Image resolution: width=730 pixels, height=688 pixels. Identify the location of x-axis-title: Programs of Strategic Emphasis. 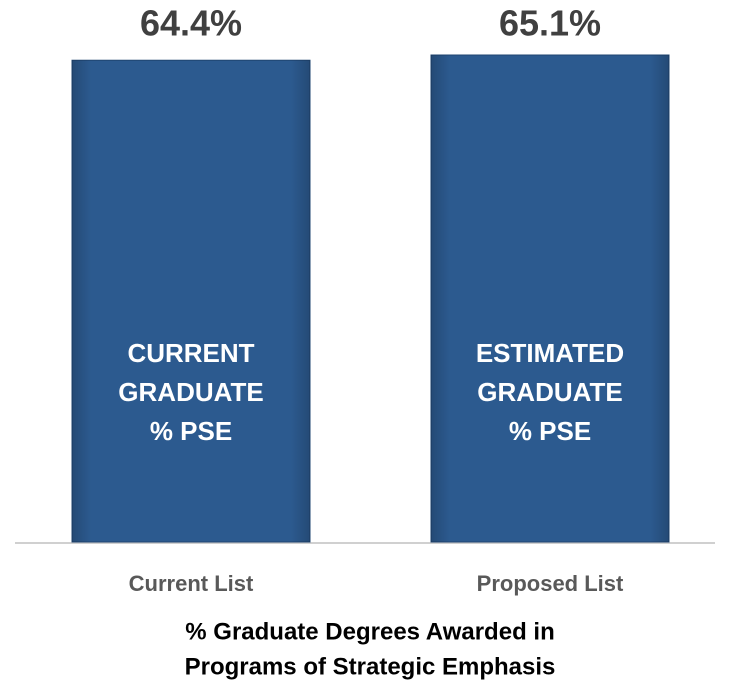
(370, 666).